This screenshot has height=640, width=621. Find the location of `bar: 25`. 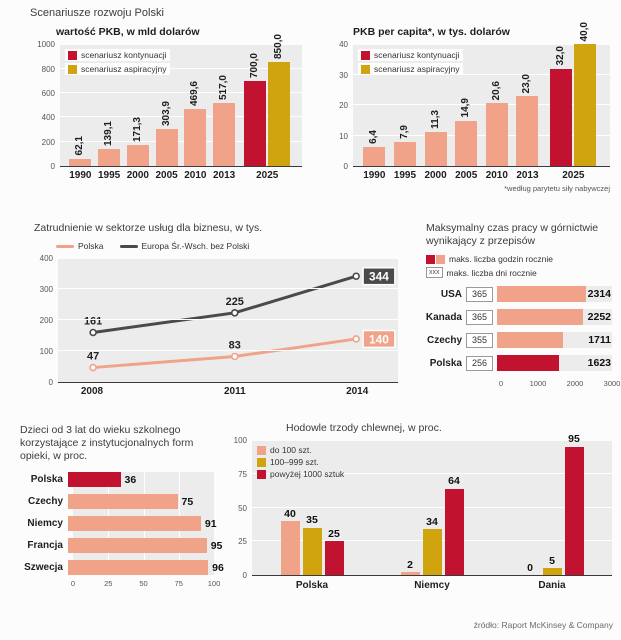

bar: 25 is located at coordinates (334, 552).